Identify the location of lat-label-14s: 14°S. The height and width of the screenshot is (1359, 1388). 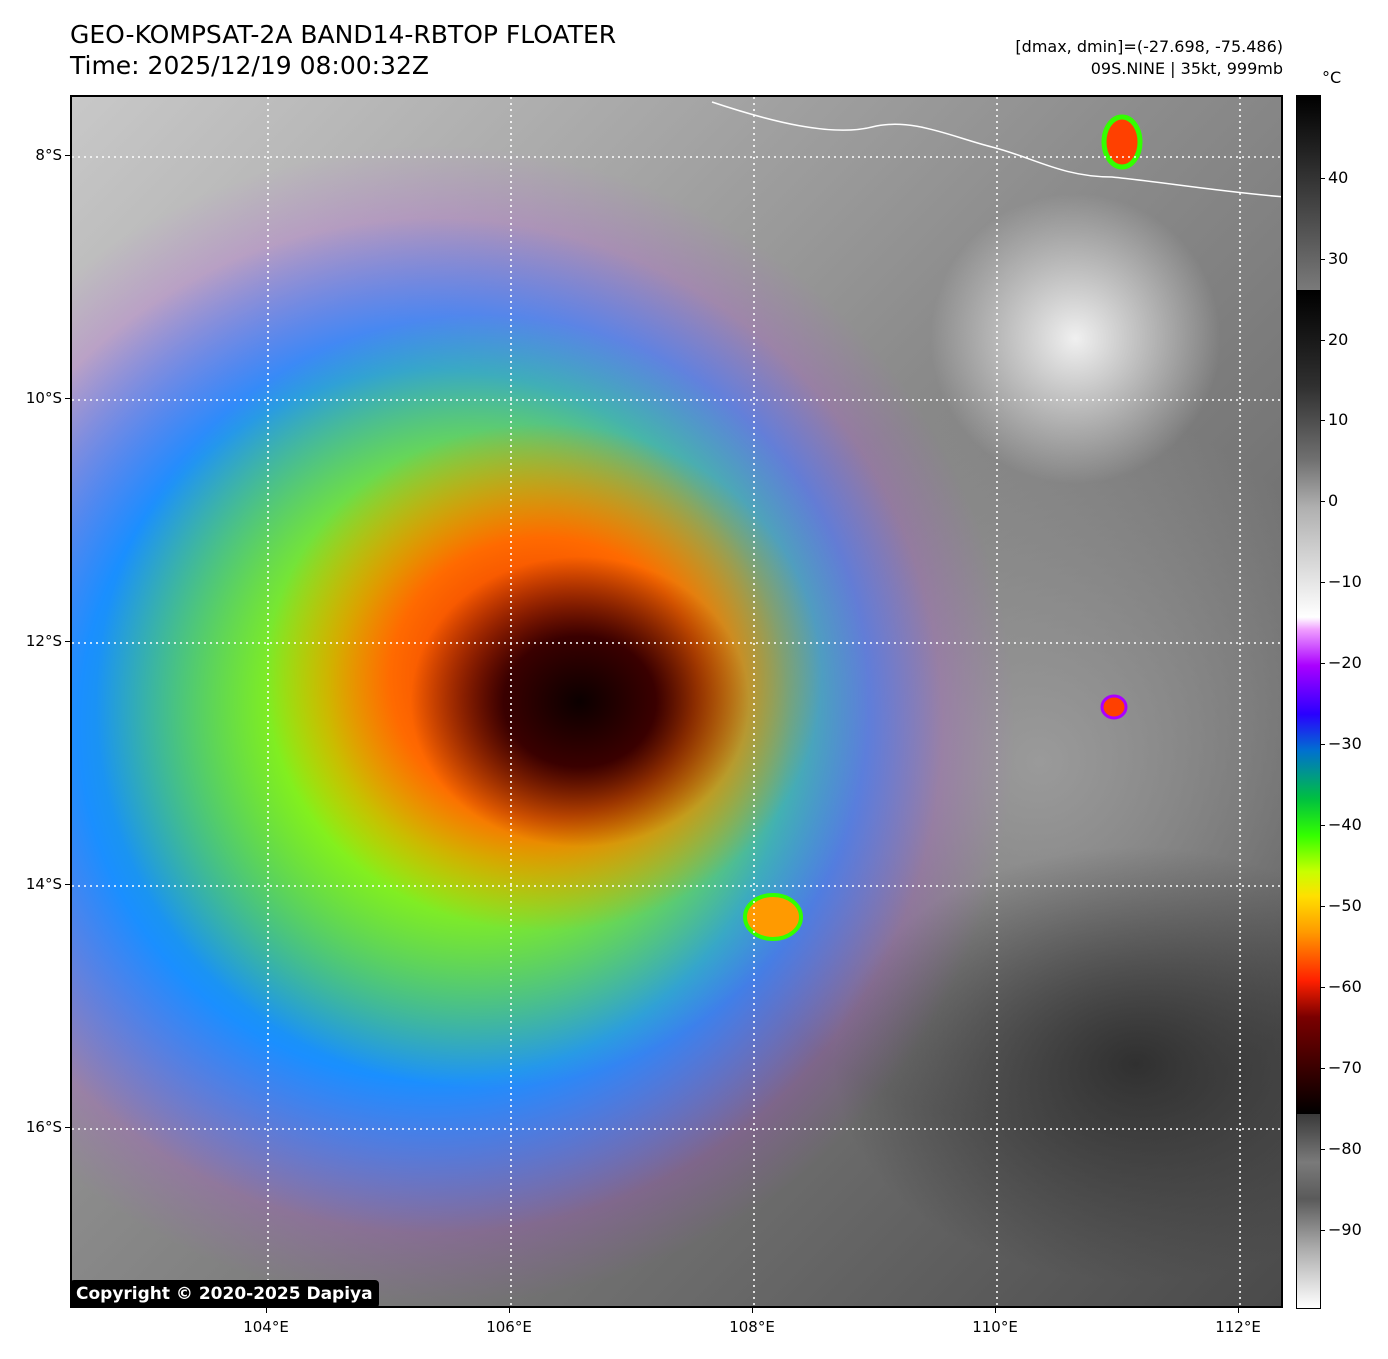
(43, 884).